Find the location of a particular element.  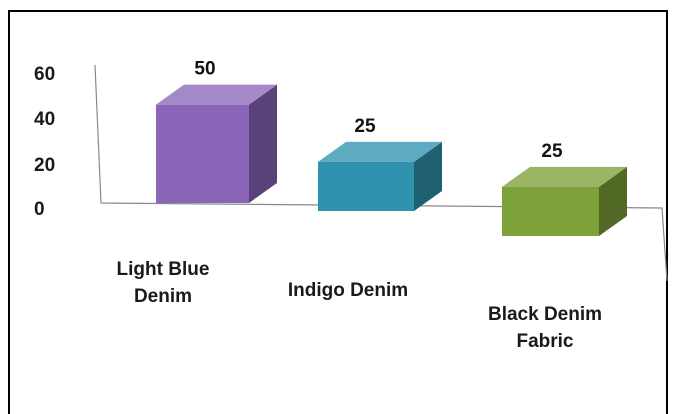

category-label-line: Fabric is located at coordinates (544, 341).